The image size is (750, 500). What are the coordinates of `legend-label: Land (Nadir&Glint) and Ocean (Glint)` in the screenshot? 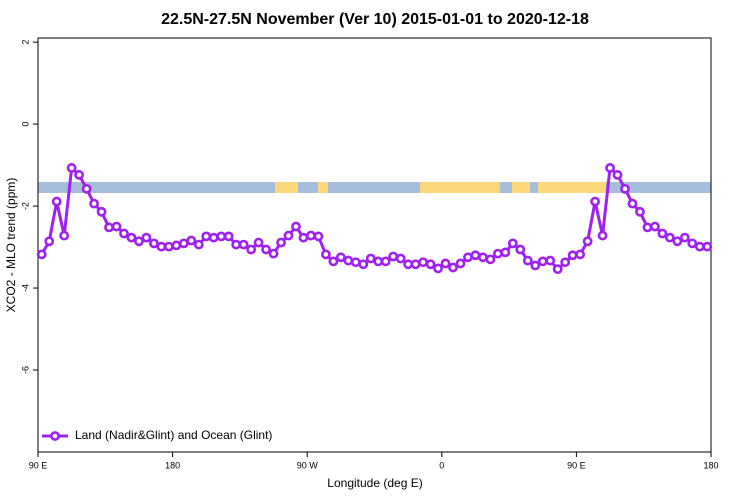 It's located at (173, 435).